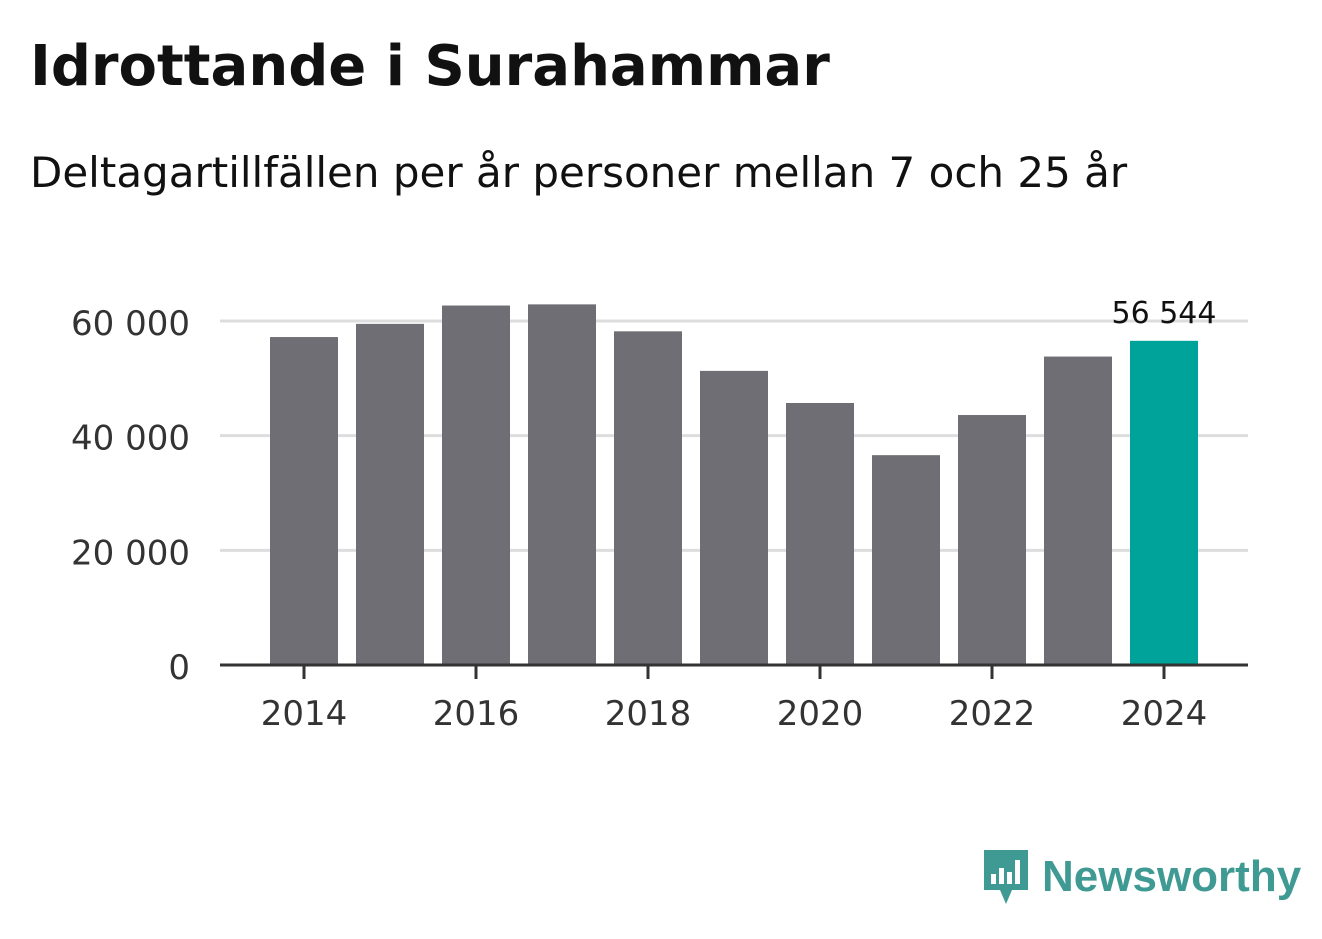 Image resolution: width=1322 pixels, height=939 pixels. What do you see at coordinates (1164, 714) in the screenshot?
I see `x-tick-label: 2024` at bounding box center [1164, 714].